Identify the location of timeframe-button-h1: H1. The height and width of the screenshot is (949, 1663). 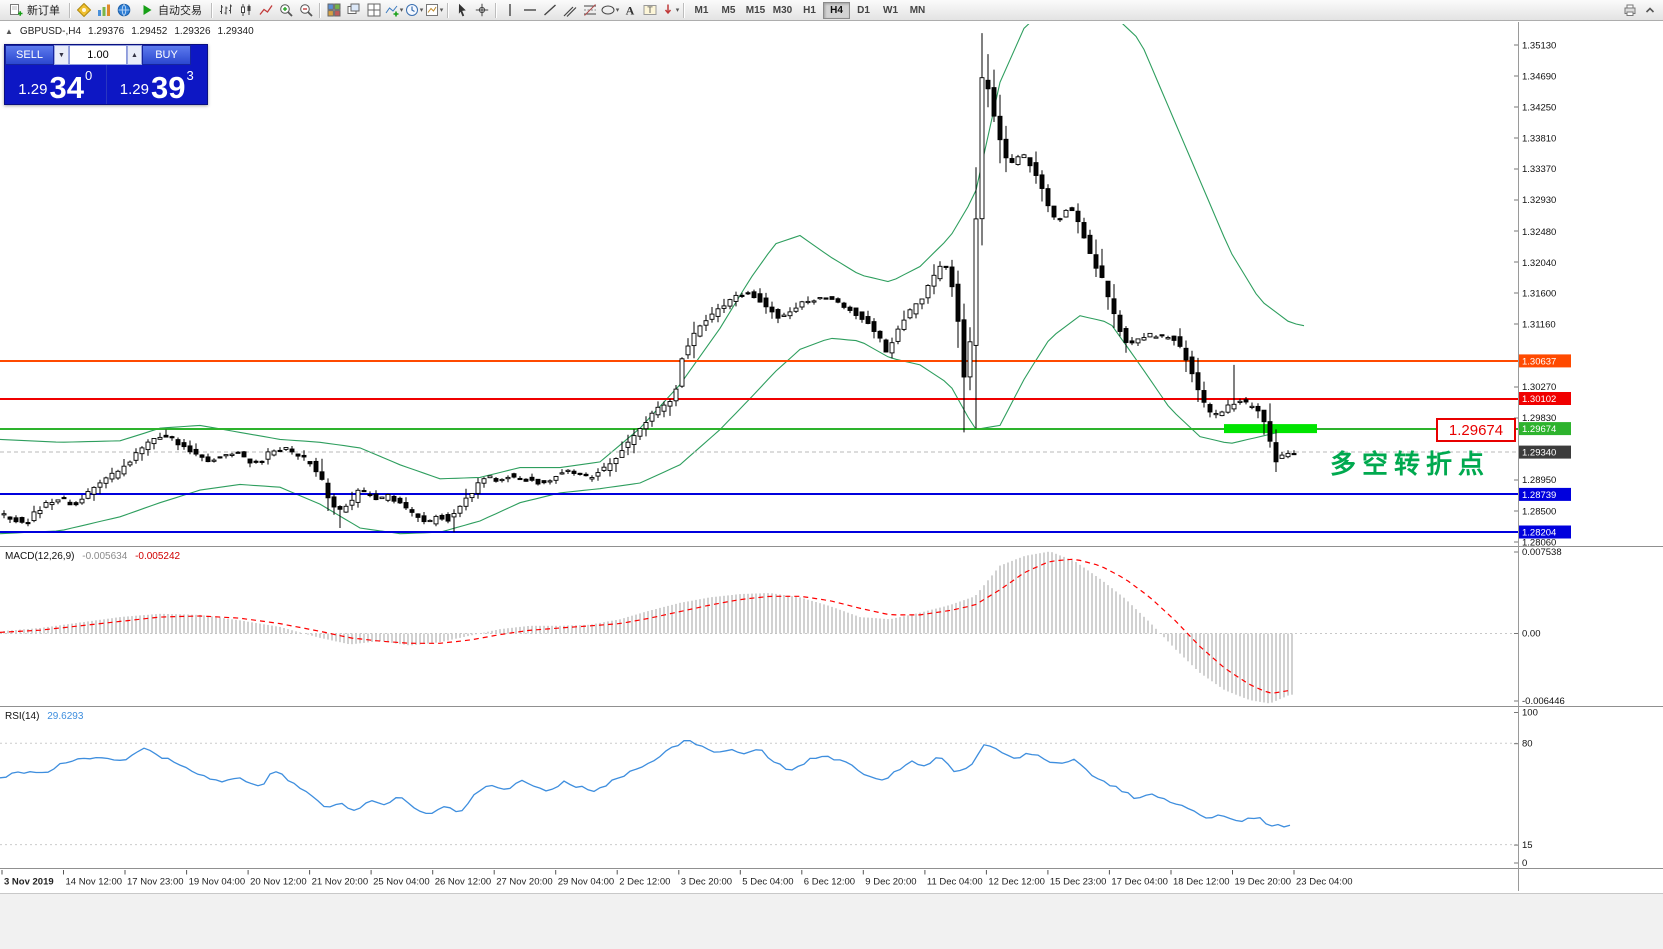
(809, 10).